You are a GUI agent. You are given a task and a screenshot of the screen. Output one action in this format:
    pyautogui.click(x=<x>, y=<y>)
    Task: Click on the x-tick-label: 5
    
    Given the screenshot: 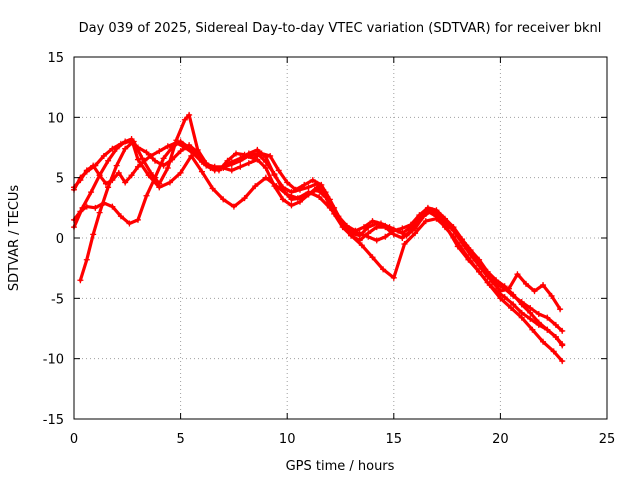 What is the action you would take?
    pyautogui.click(x=180, y=439)
    